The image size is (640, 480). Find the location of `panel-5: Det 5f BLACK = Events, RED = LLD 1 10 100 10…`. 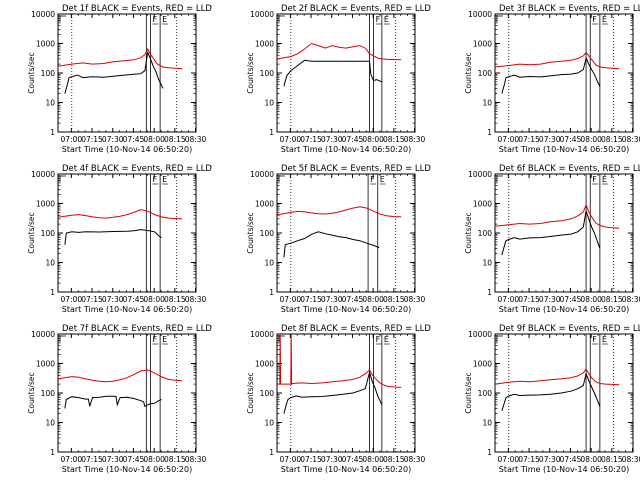

panel-5: Det 5f BLACK = Events, RED = LLD 1 10 100 10… is located at coordinates (338, 239).